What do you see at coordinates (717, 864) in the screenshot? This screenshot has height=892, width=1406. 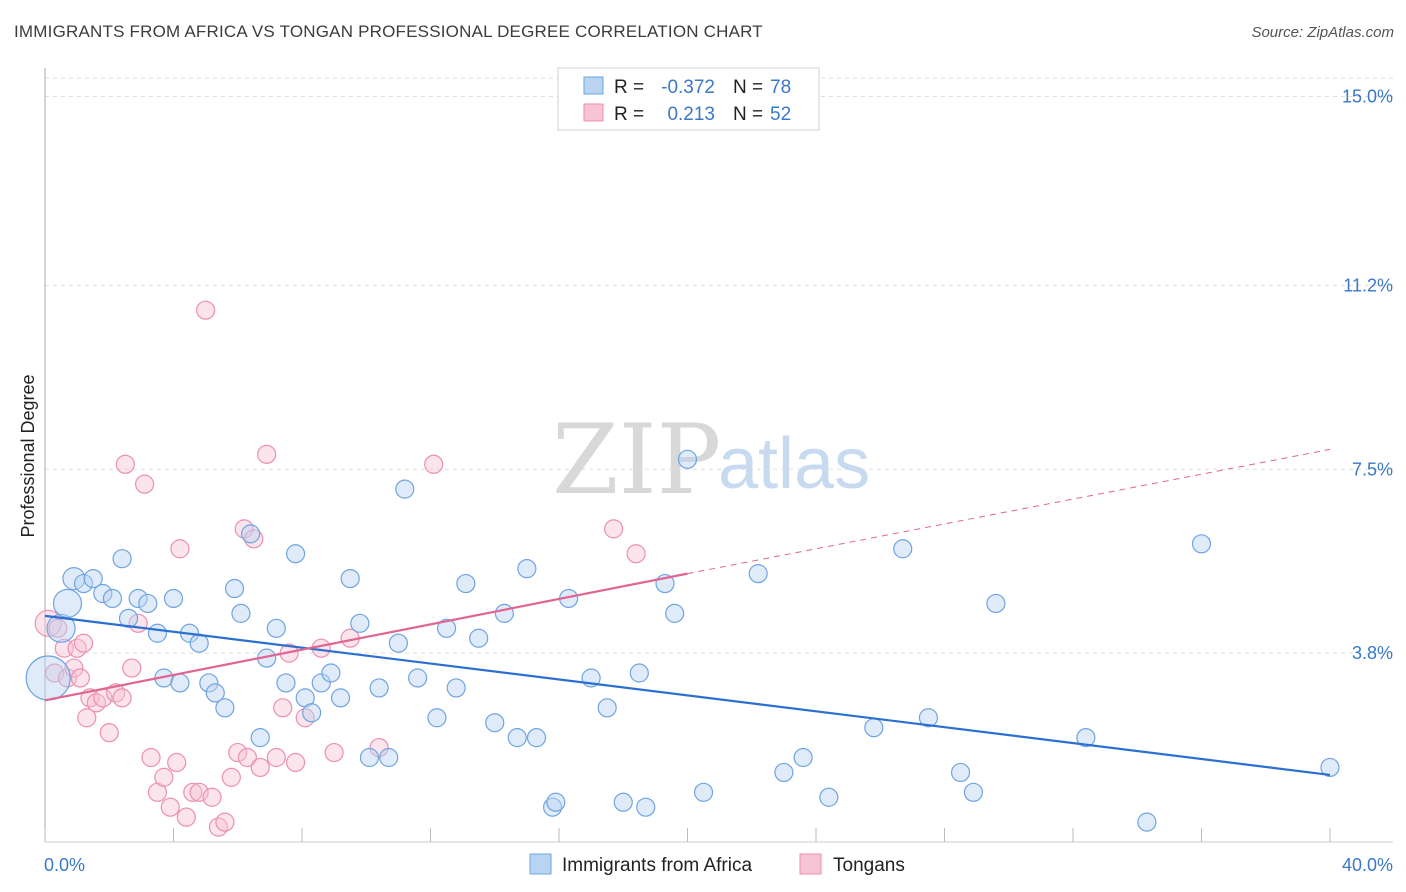 I see `series-legend: Immigrants from Africa Tongans` at bounding box center [717, 864].